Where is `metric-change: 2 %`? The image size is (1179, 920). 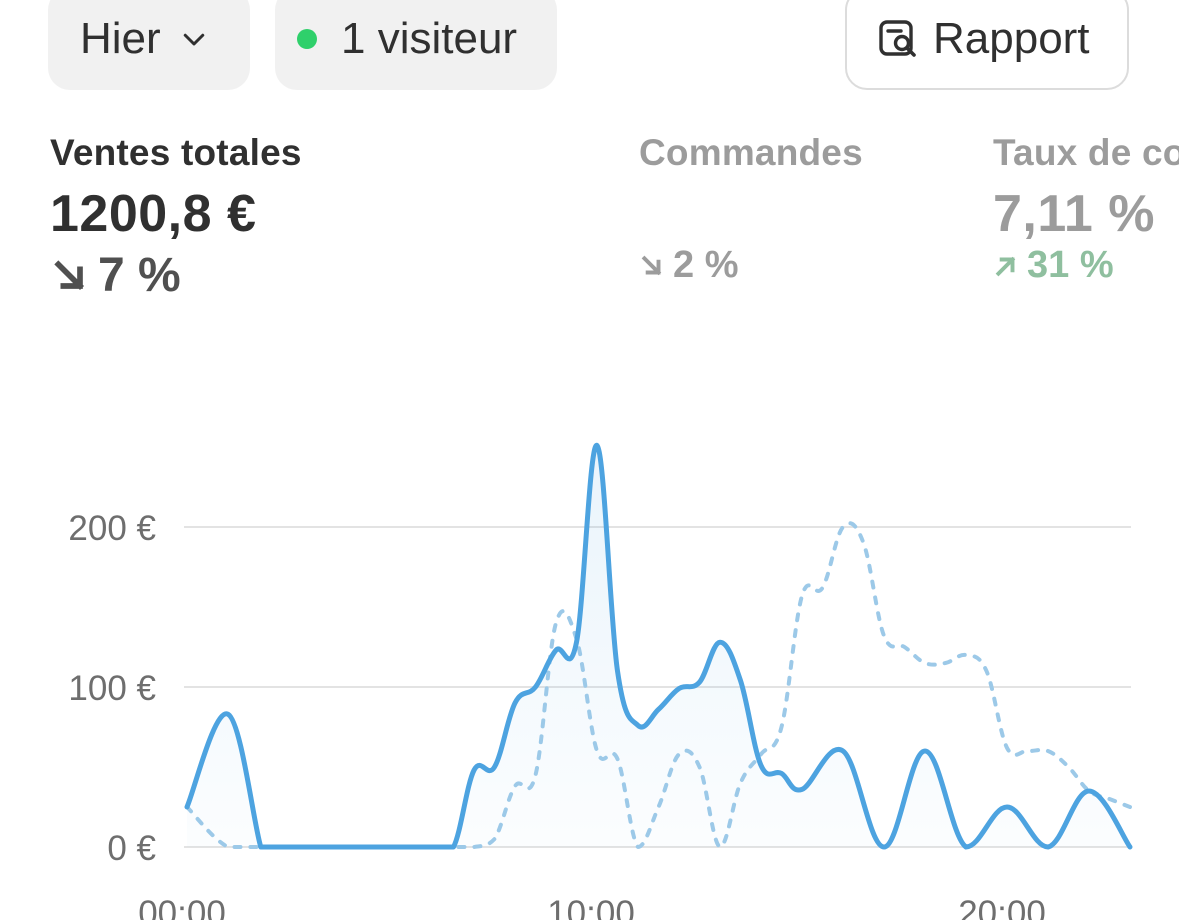
metric-change: 2 % is located at coordinates (751, 265).